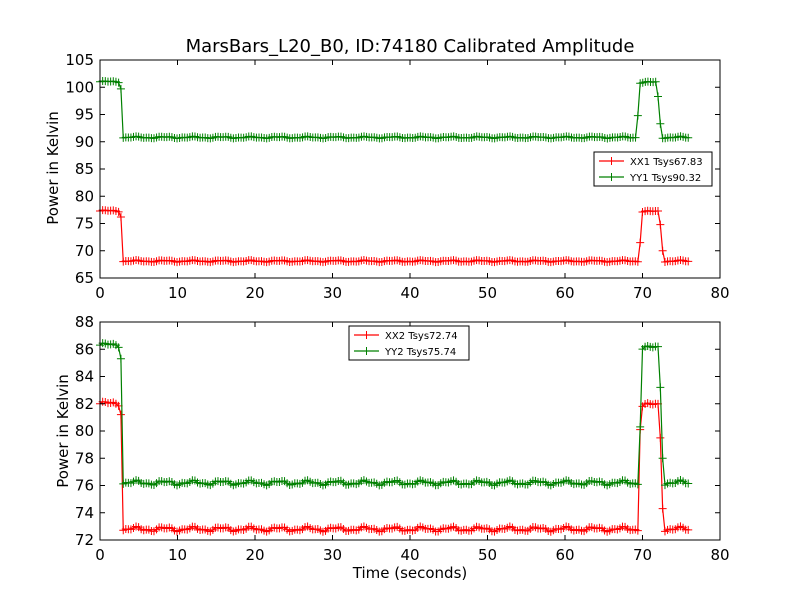  I want to click on y-tick-label: 82, so click(84, 404).